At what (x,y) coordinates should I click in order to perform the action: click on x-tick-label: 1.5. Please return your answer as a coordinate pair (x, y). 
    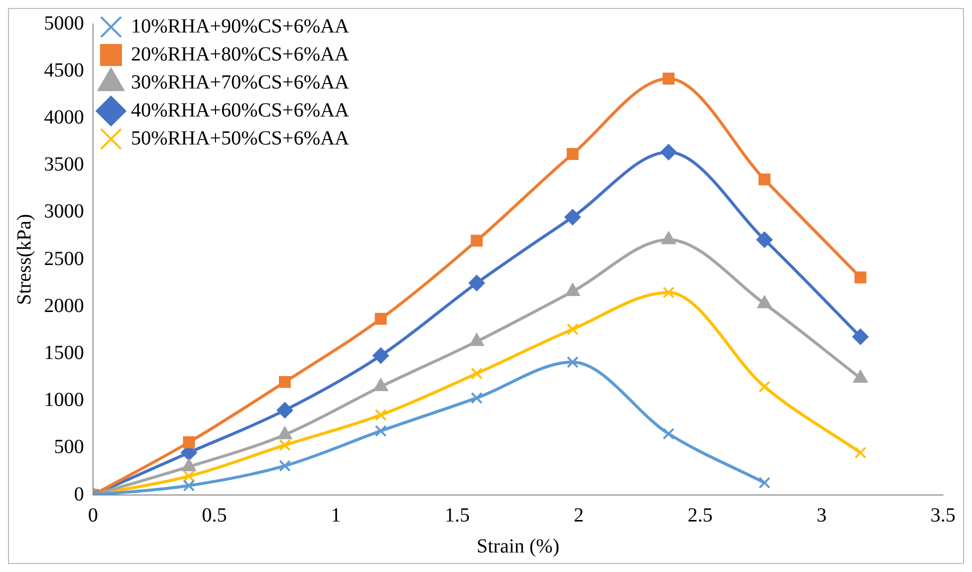
    Looking at the image, I should click on (457, 515).